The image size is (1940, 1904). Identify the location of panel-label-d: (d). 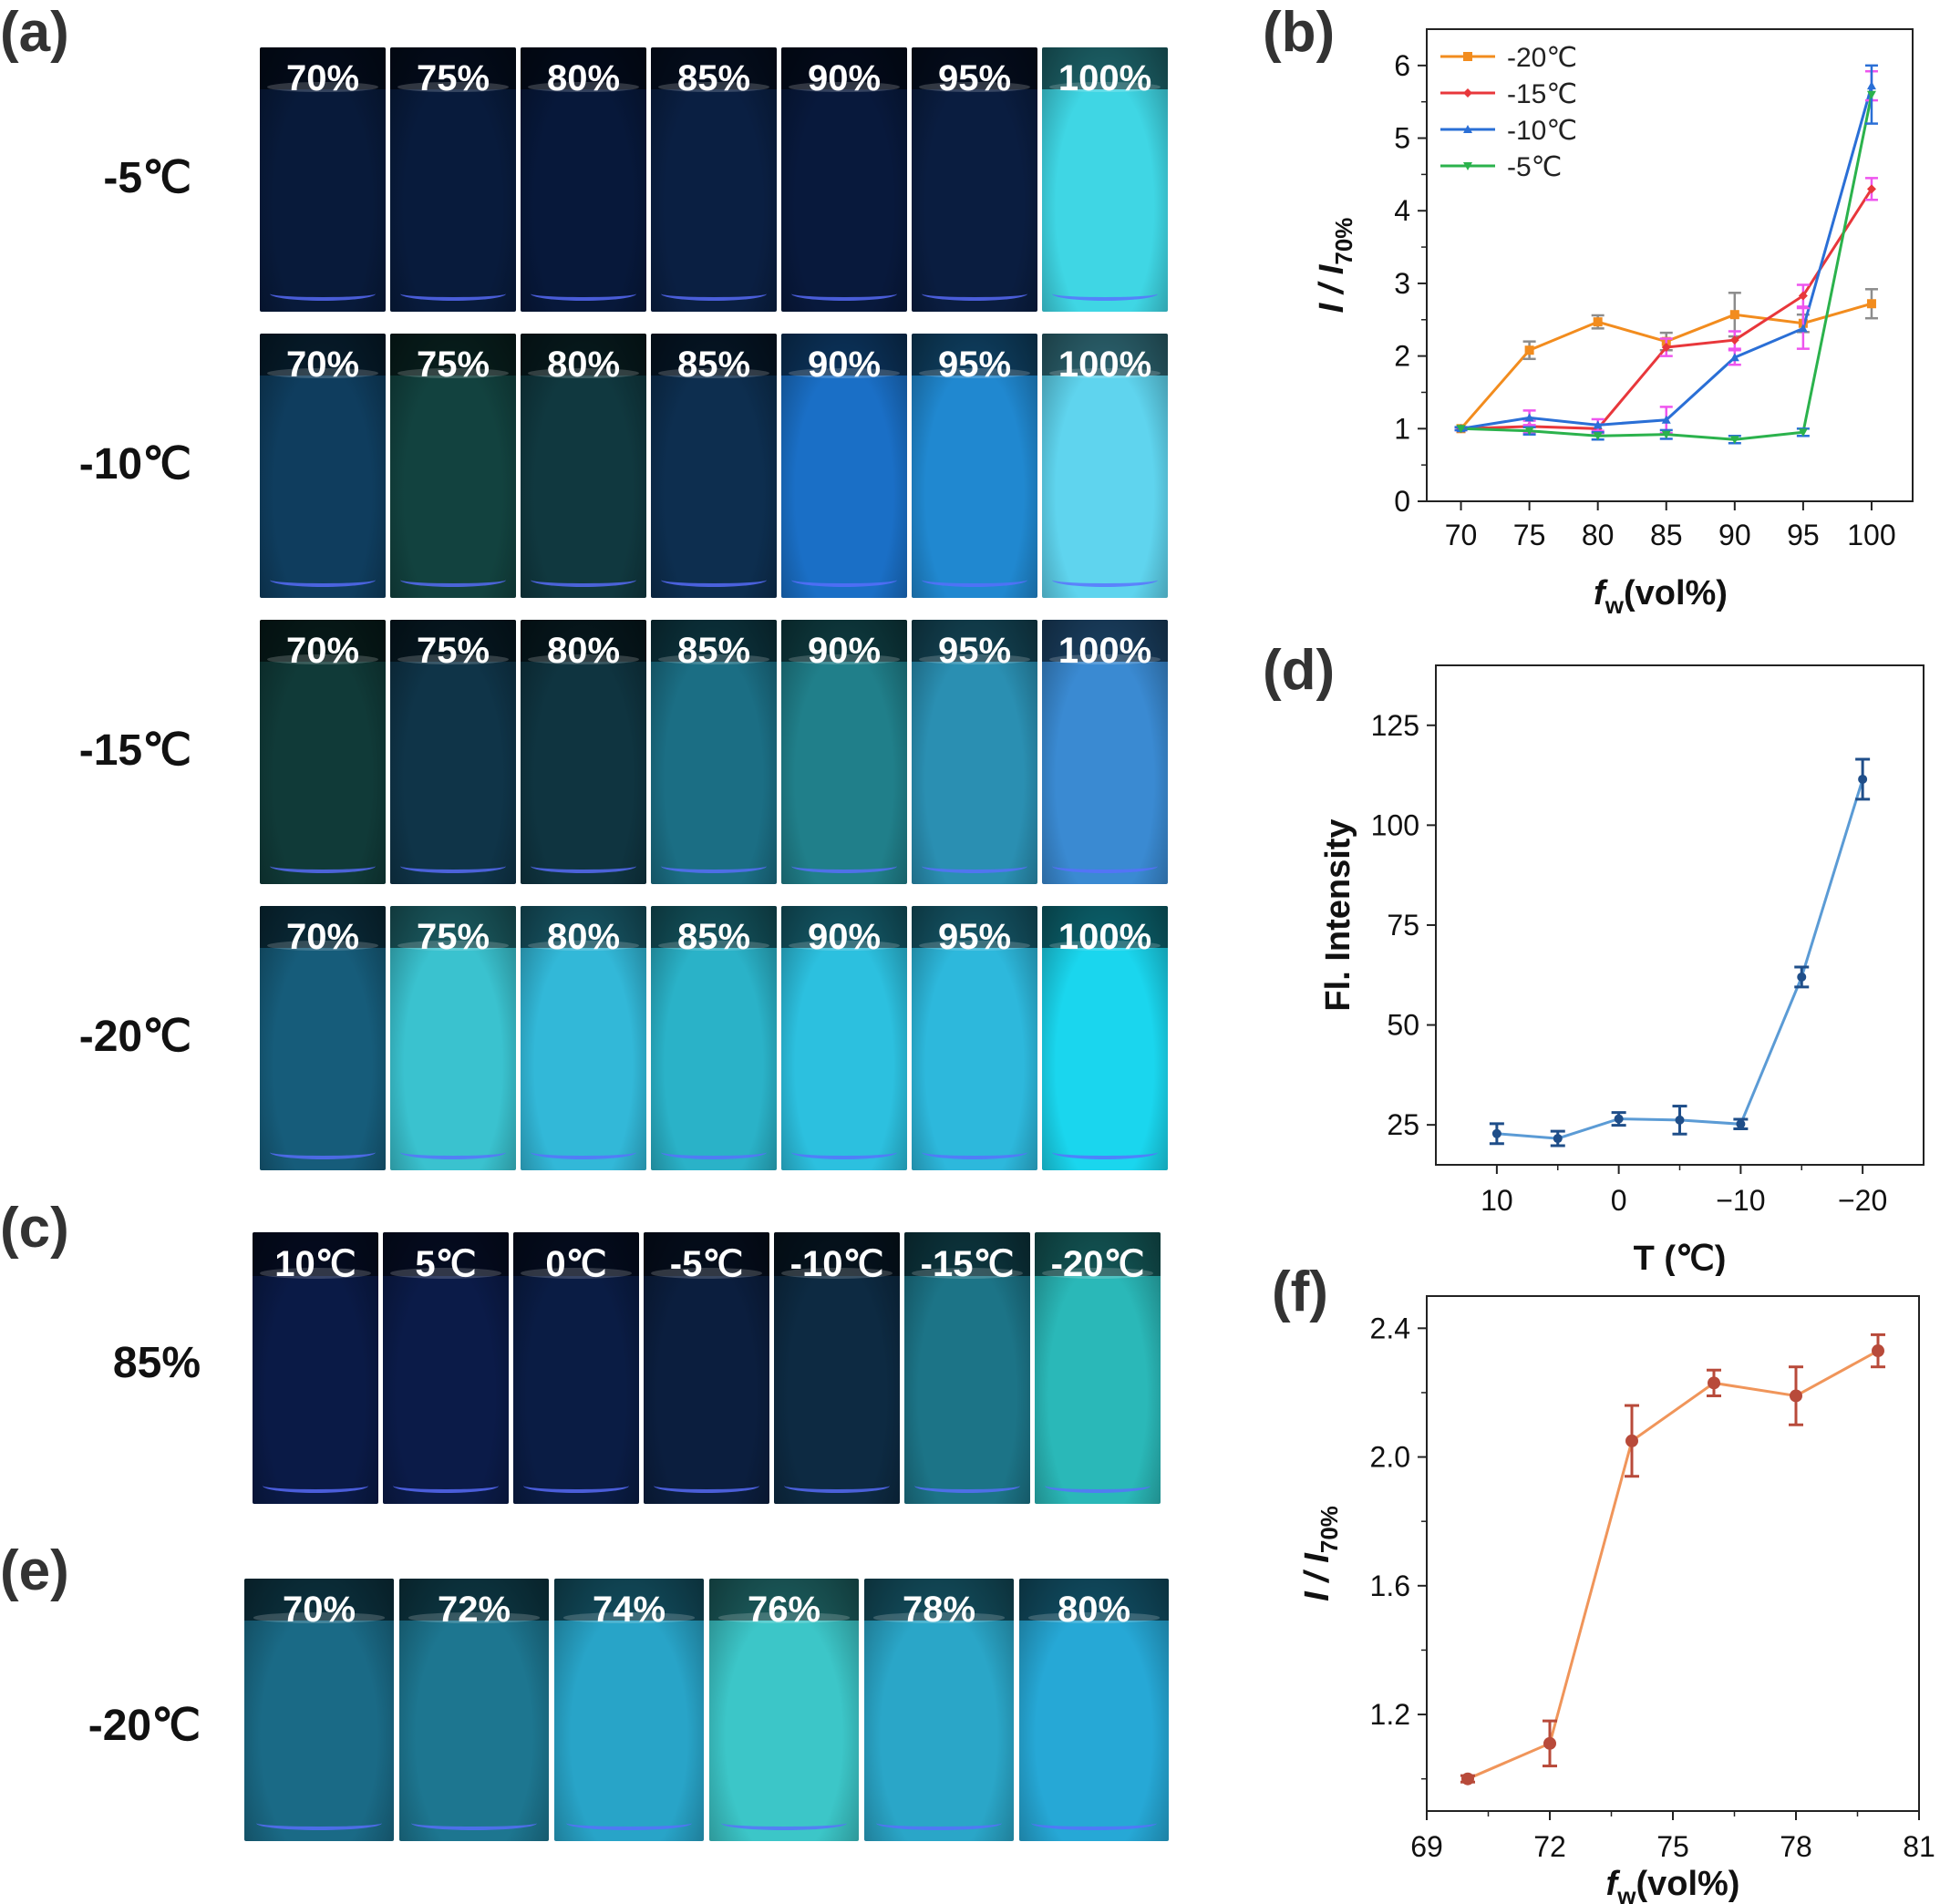
(1300, 671).